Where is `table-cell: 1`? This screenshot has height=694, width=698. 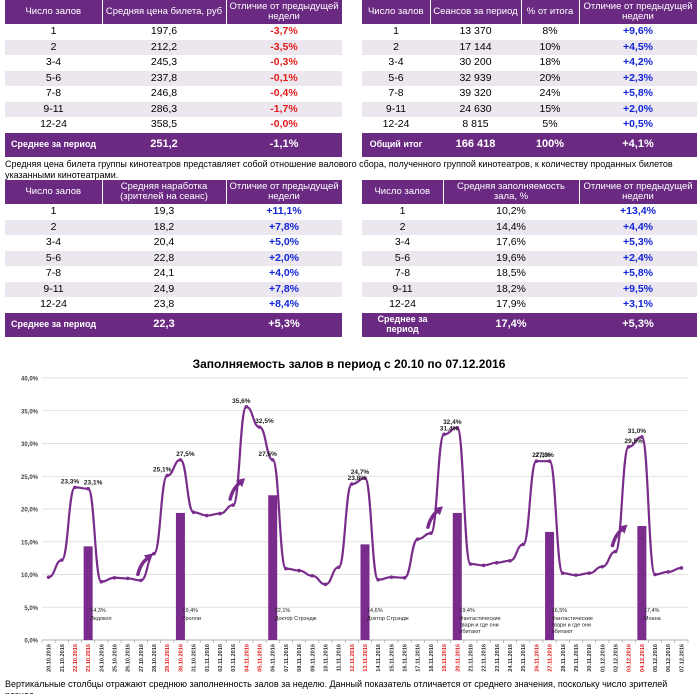
table-cell: 1 is located at coordinates (53, 32).